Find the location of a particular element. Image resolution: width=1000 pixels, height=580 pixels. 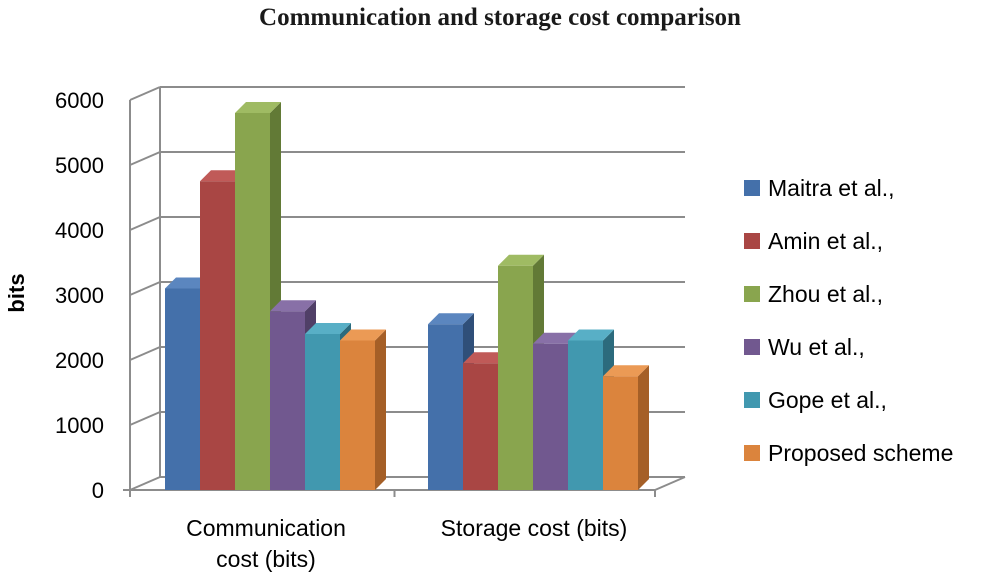

x-category-label: Storage cost (bits) is located at coordinates (534, 528).